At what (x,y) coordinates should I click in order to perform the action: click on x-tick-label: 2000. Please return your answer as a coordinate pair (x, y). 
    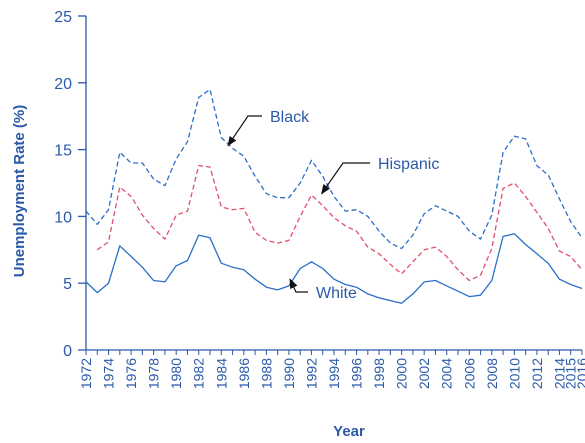
    Looking at the image, I should click on (402, 373).